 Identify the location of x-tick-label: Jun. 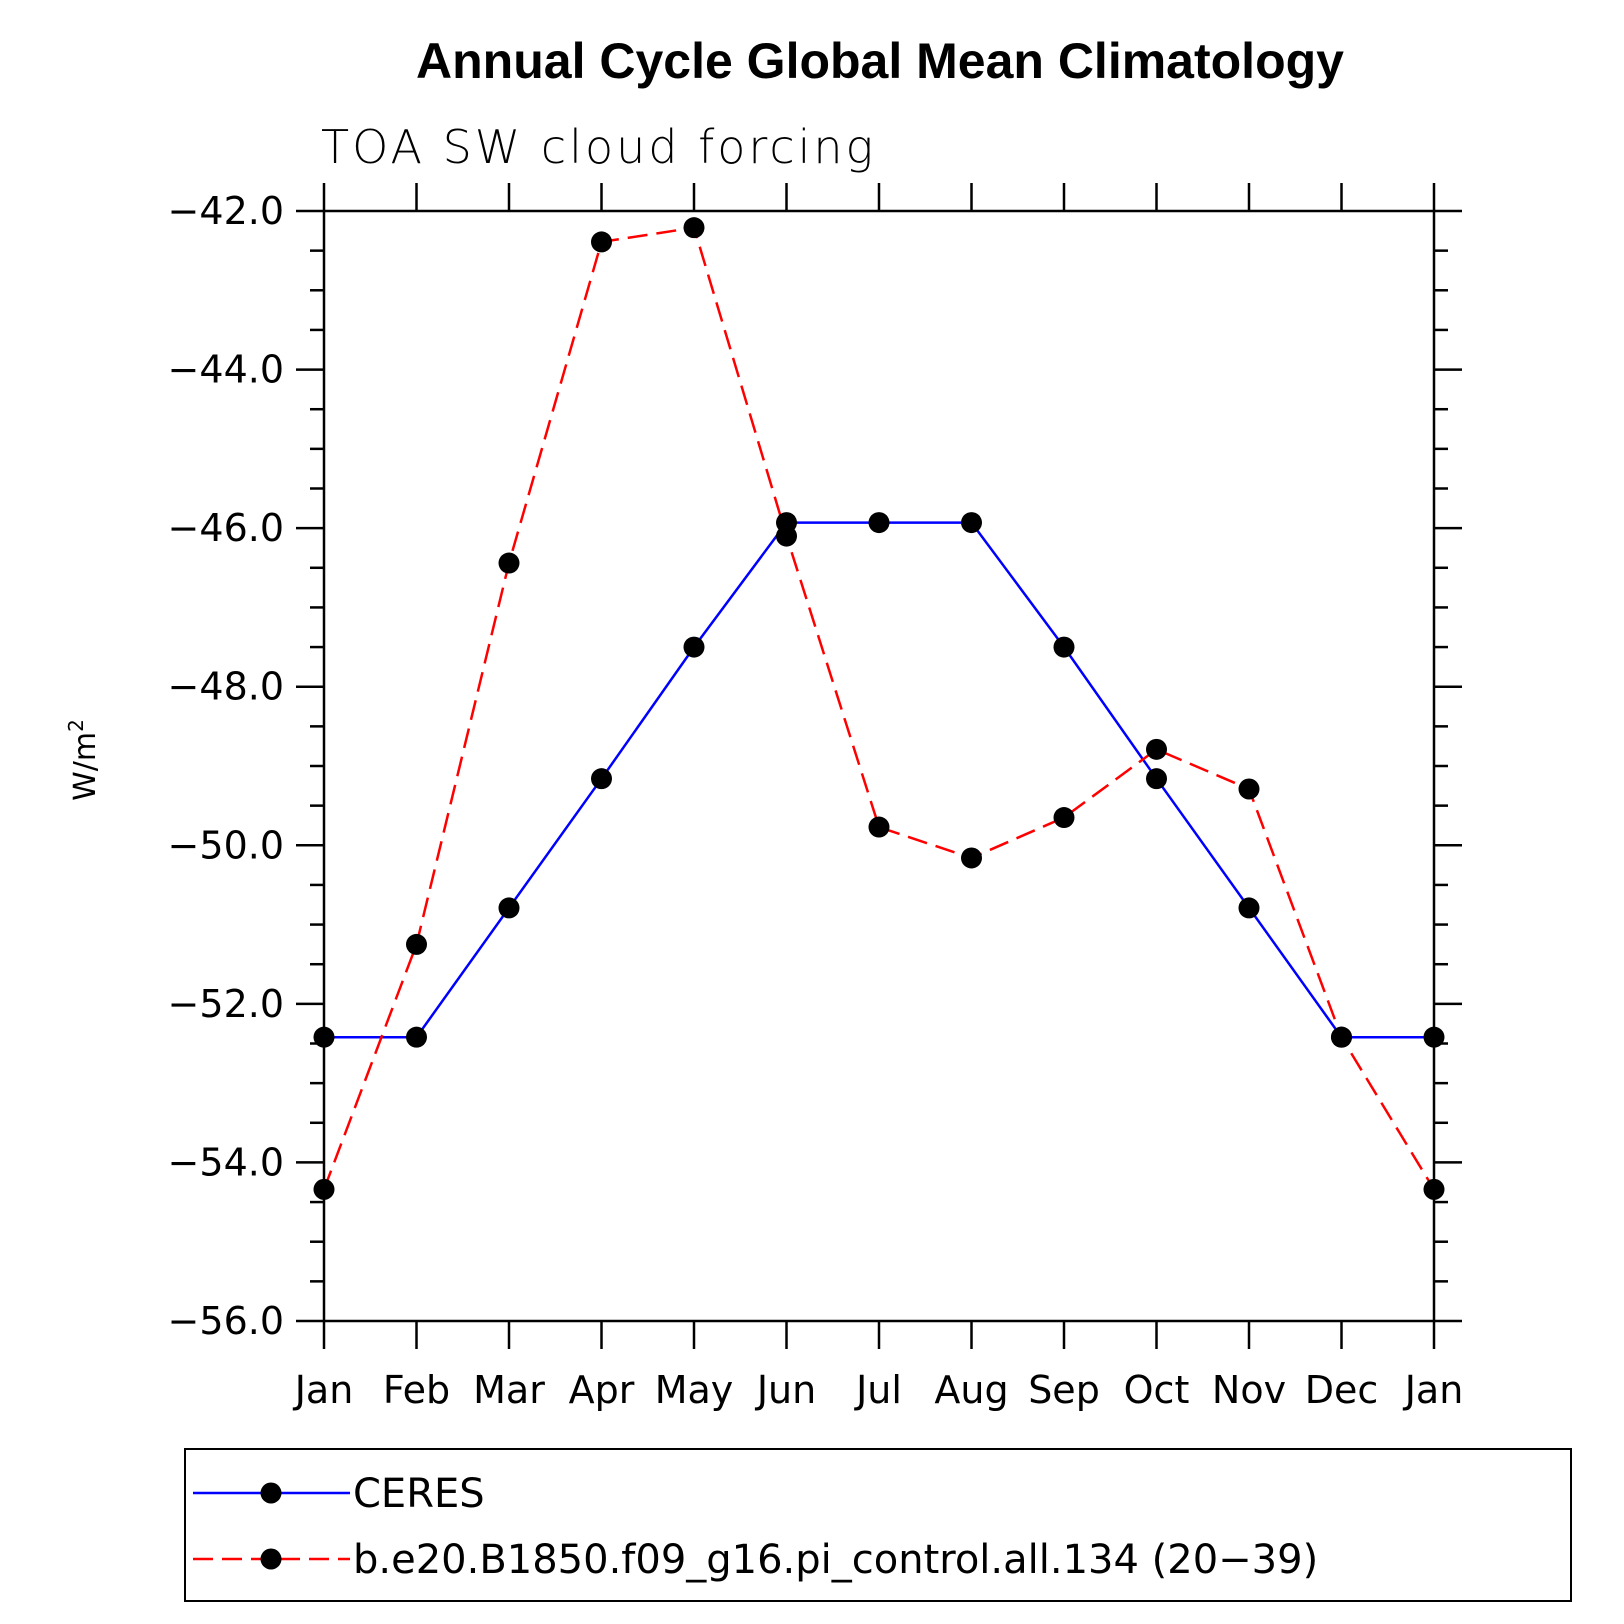
(785, 1390).